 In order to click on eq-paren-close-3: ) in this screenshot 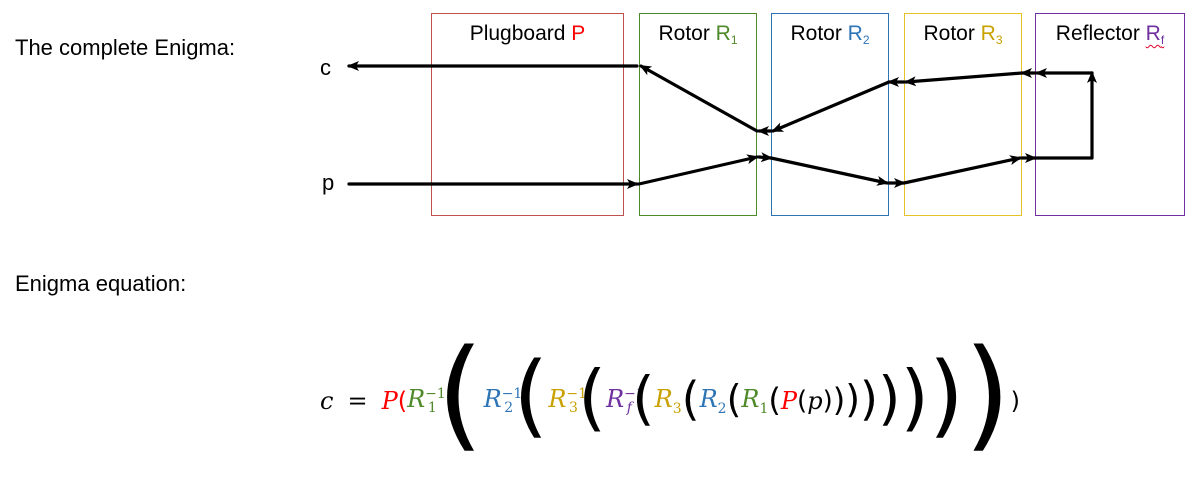, I will do `click(946, 395)`.